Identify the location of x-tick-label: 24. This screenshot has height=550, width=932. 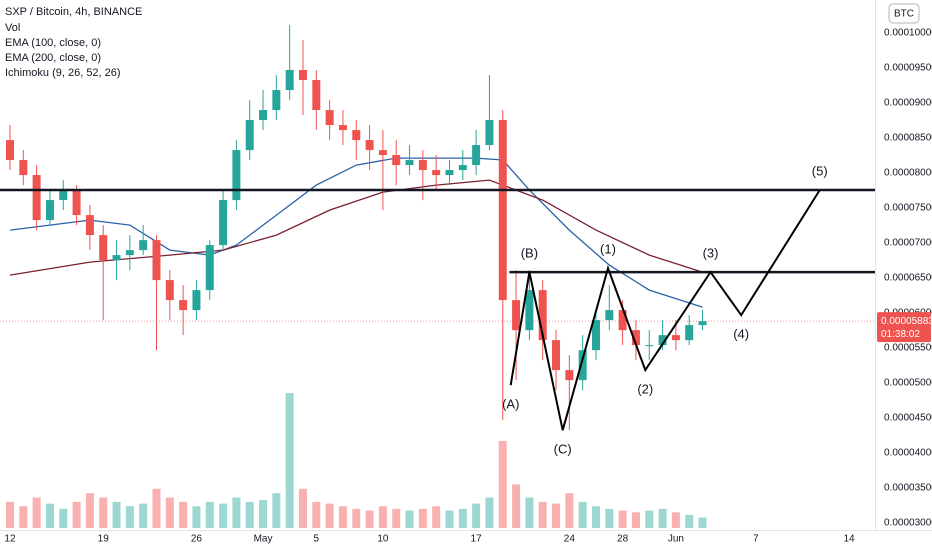
(570, 539).